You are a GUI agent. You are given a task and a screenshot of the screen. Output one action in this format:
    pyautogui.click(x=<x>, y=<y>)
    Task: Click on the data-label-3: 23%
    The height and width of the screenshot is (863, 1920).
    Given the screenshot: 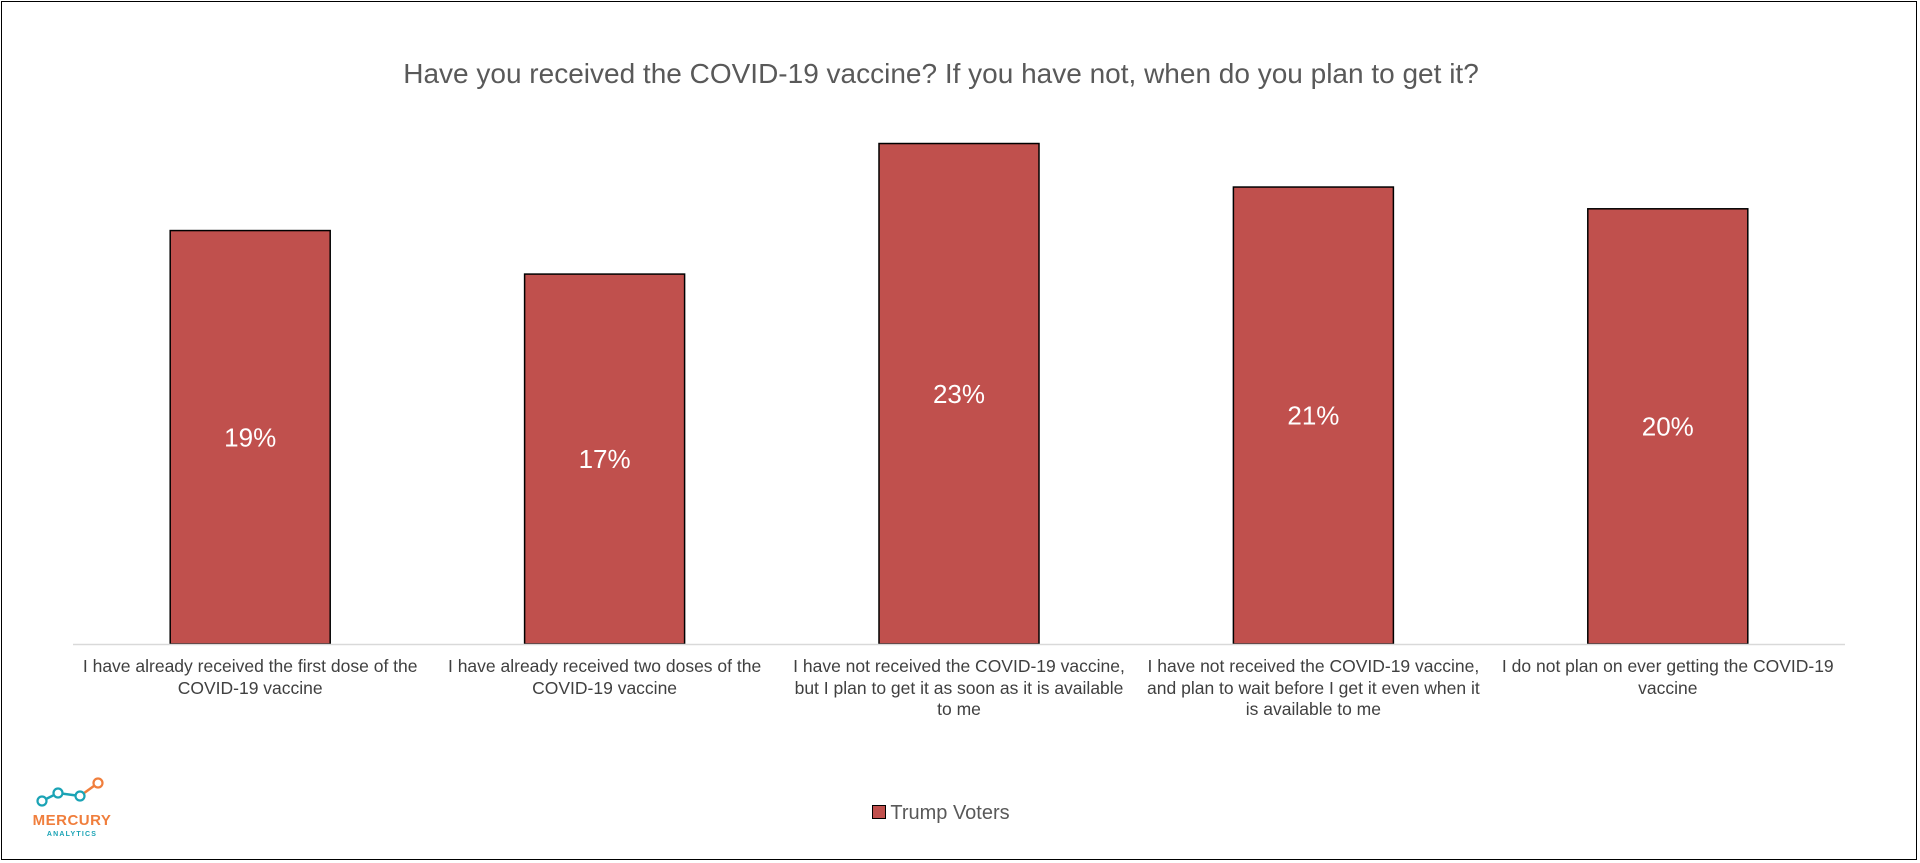 What is the action you would take?
    pyautogui.click(x=959, y=394)
    